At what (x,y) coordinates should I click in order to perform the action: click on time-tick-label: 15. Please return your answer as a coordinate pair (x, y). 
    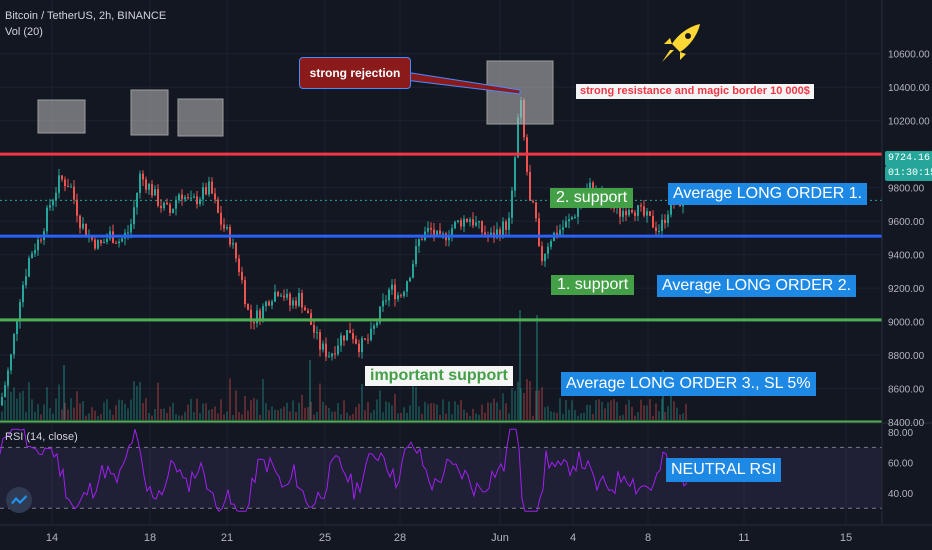
    Looking at the image, I should click on (846, 538).